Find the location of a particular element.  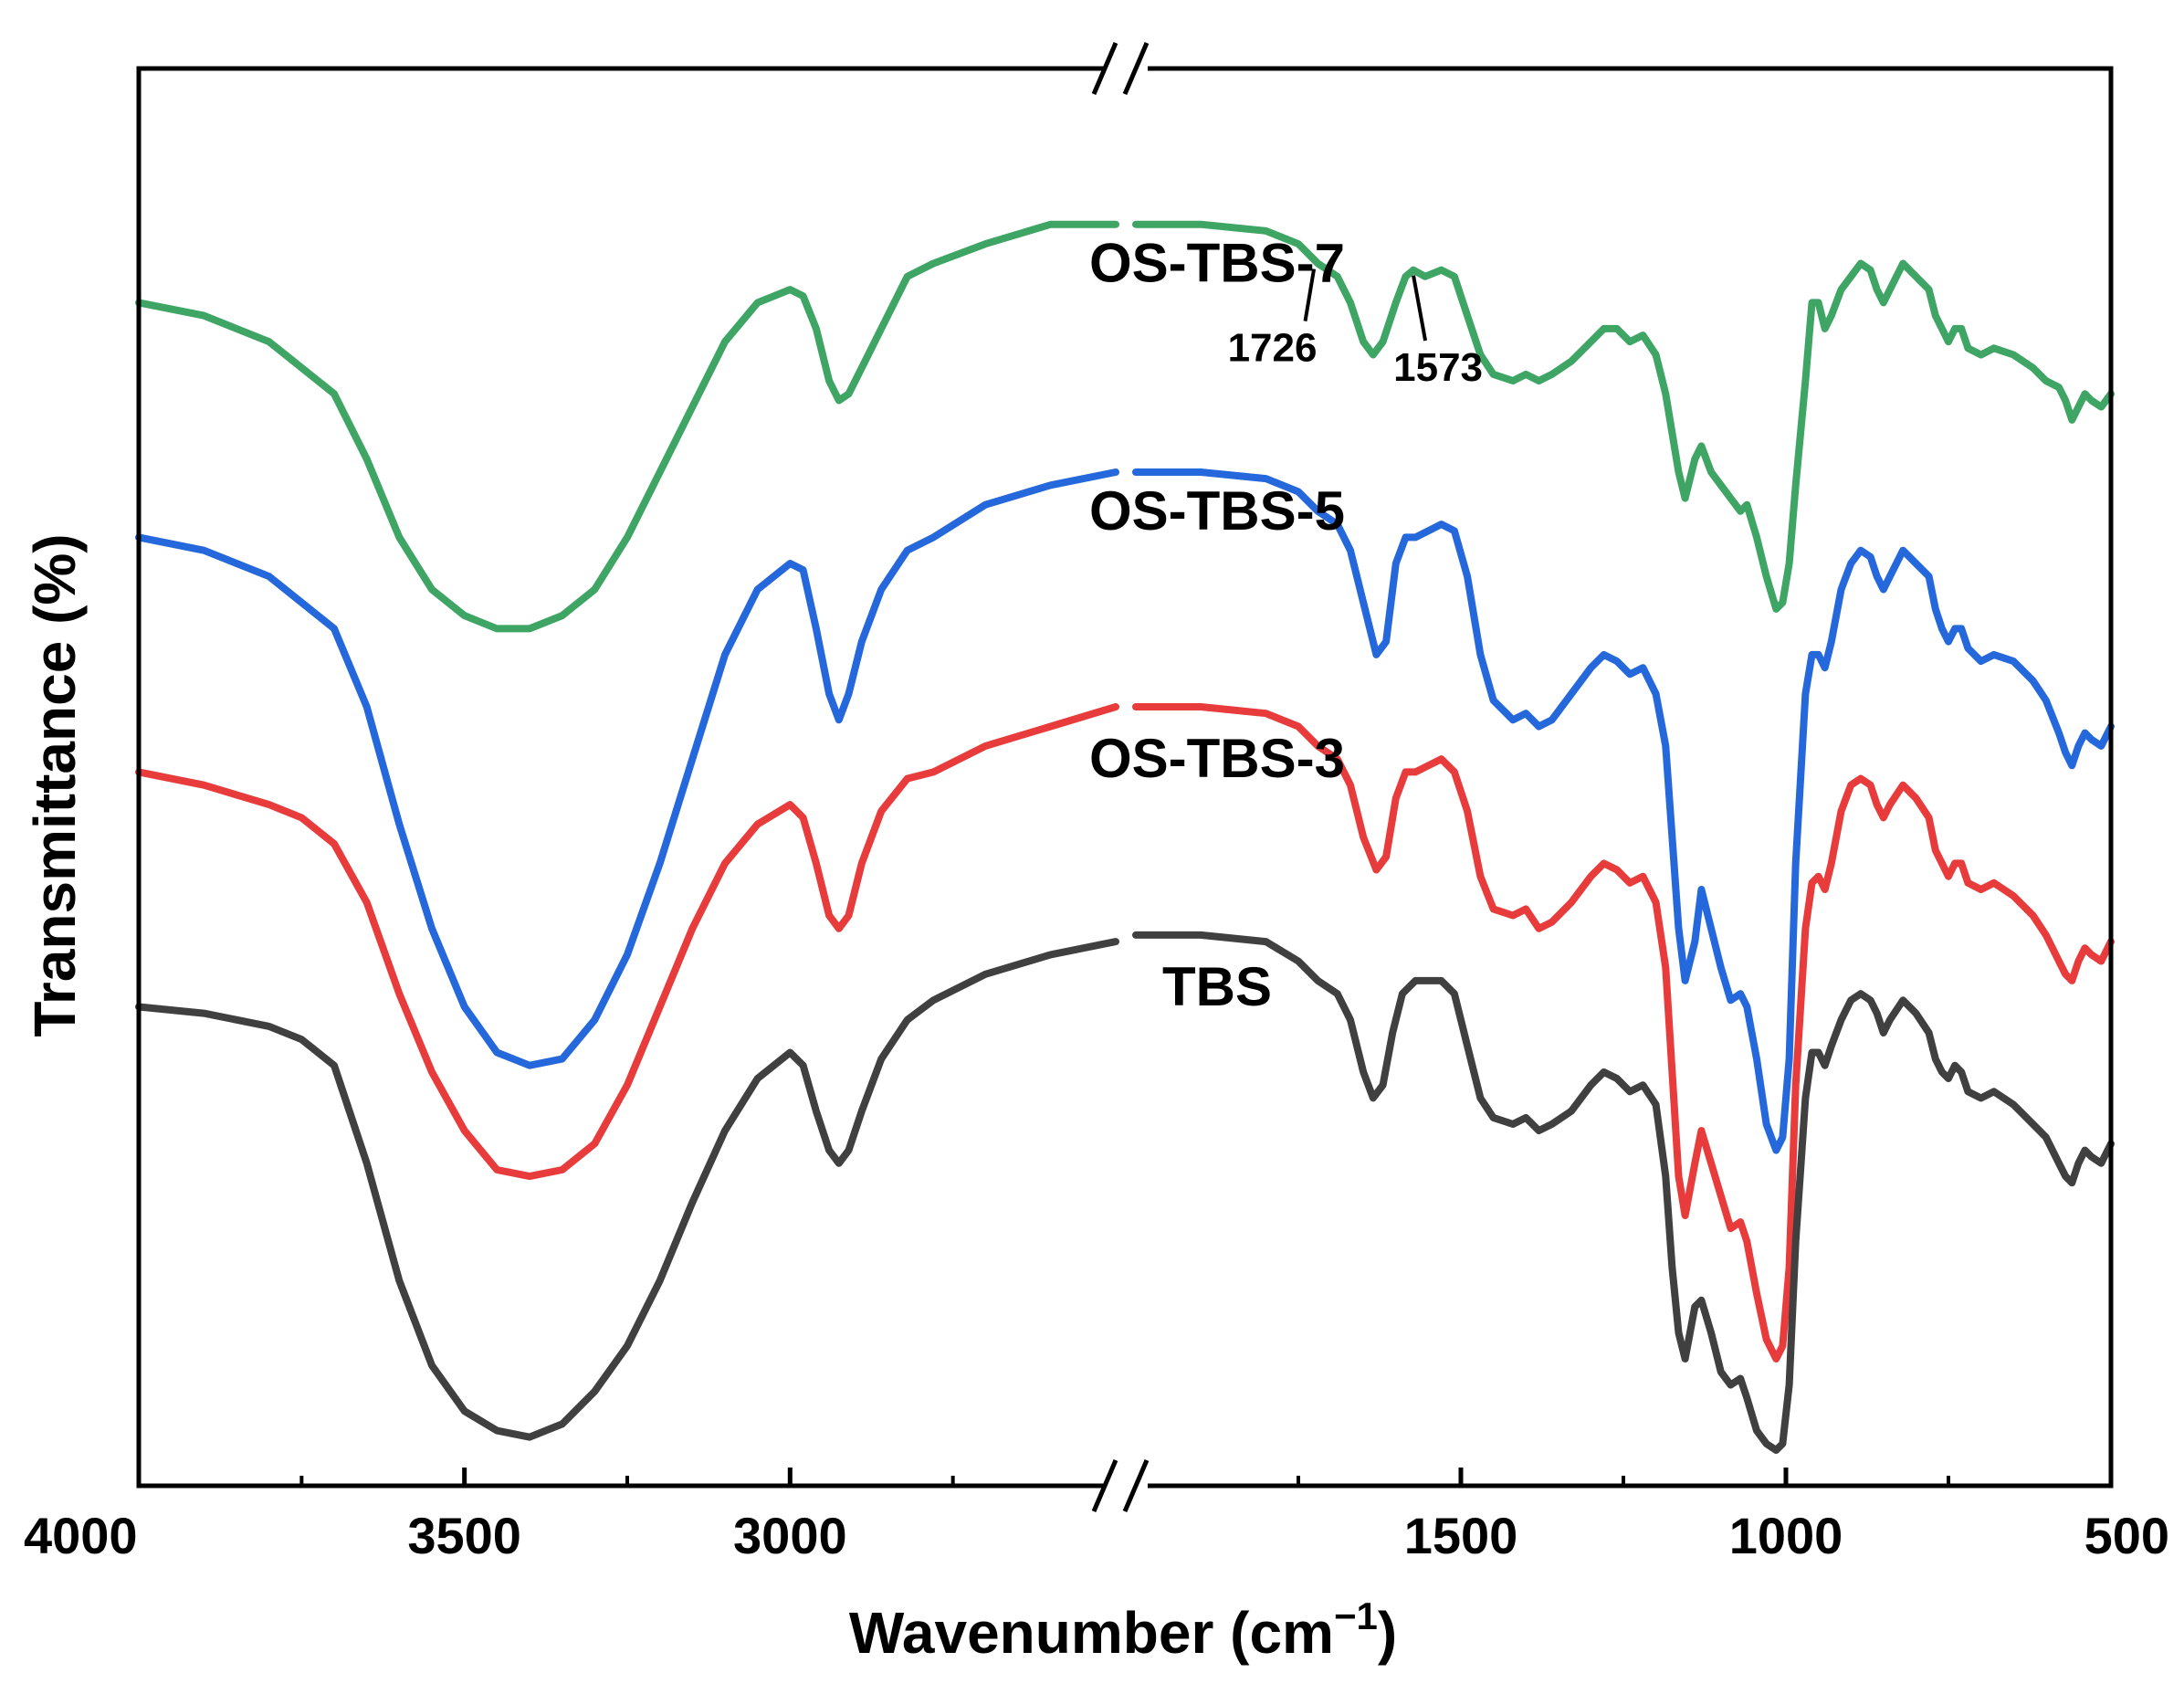

series-label-os-tbs-5: OS-TBS-5 is located at coordinates (1217, 511).